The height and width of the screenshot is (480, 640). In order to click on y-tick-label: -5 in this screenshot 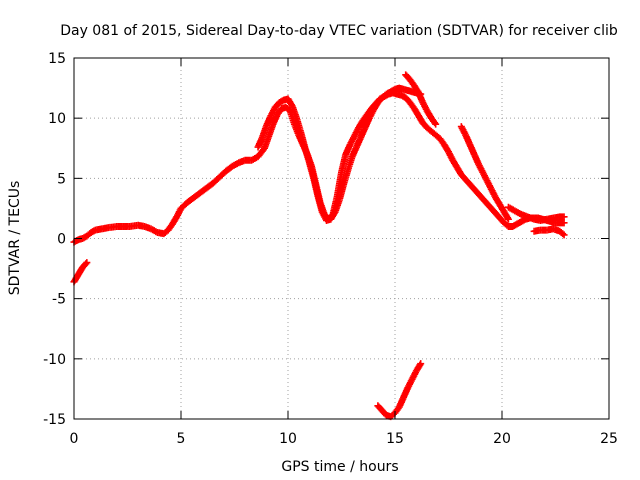, I will do `click(59, 300)`.